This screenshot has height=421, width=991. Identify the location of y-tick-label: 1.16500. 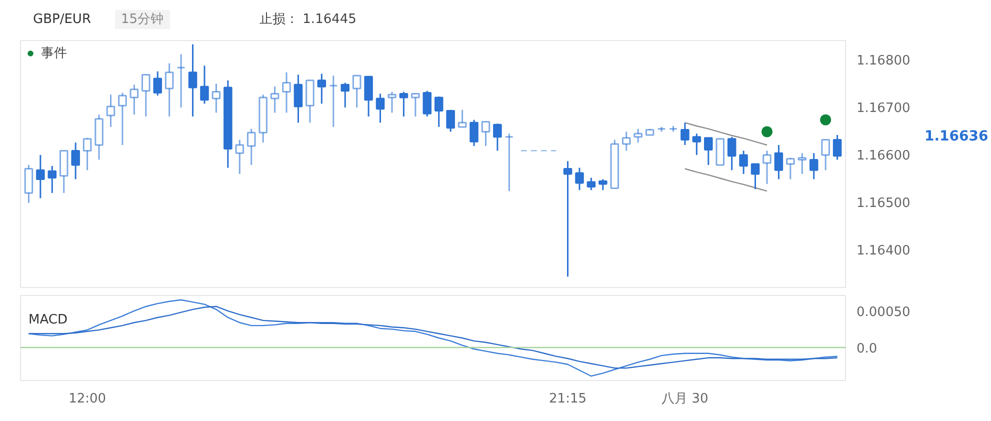
(883, 203).